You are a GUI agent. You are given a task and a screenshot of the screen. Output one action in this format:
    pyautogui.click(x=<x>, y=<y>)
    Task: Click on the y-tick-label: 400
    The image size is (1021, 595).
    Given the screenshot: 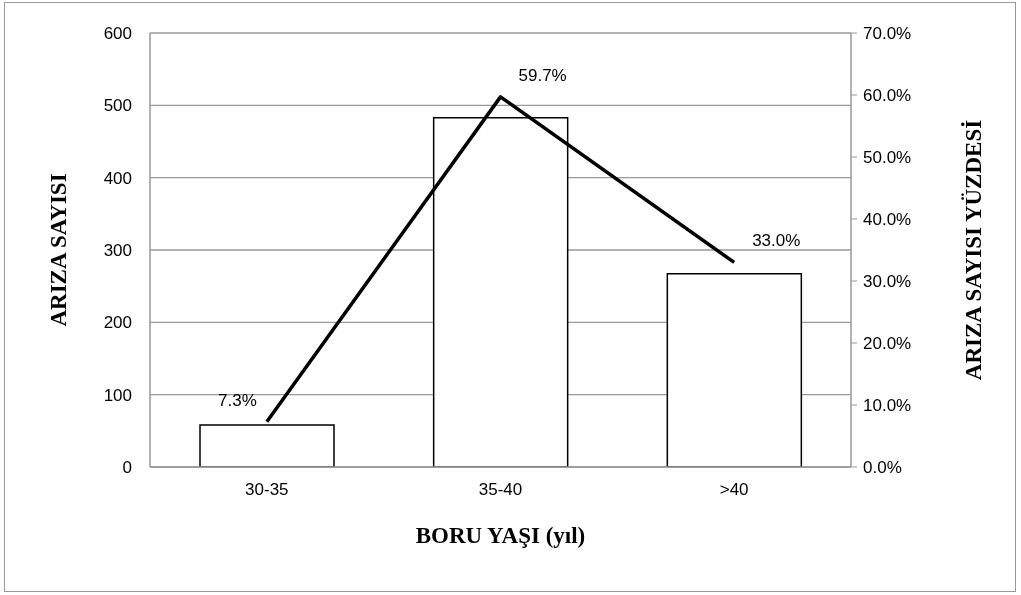 What is the action you would take?
    pyautogui.click(x=117, y=178)
    